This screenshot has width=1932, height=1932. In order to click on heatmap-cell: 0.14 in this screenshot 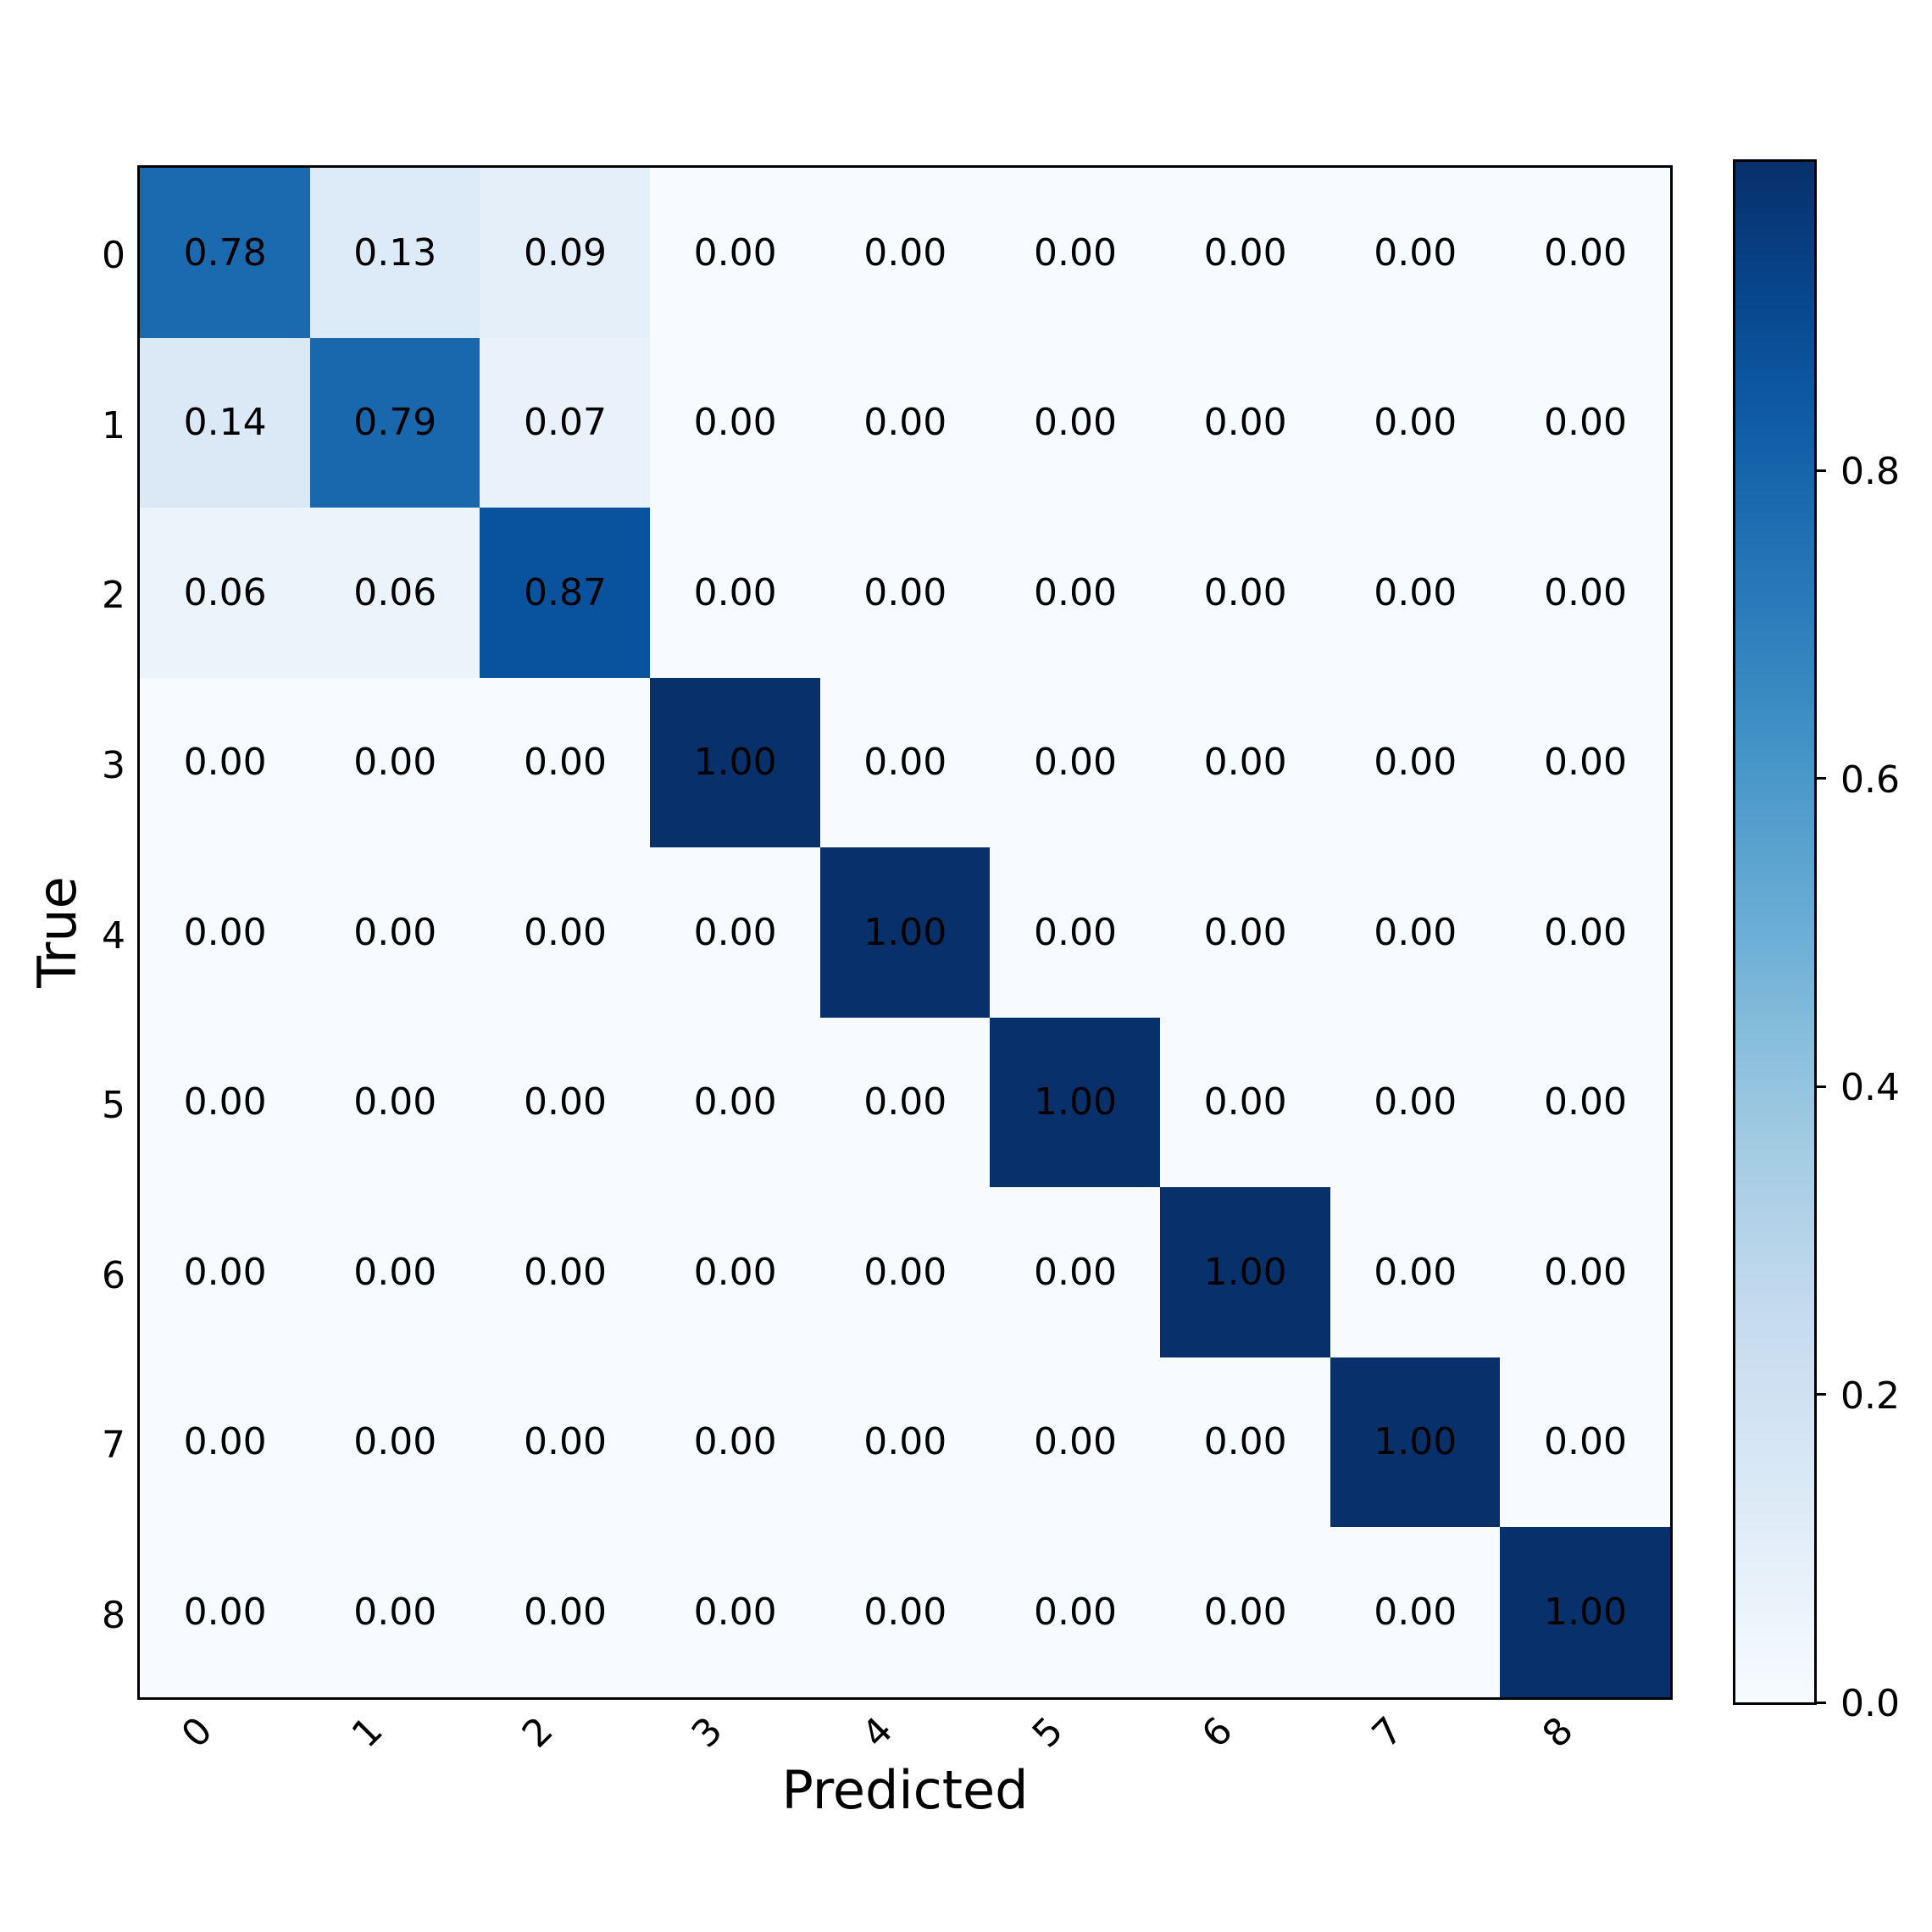, I will do `click(225, 422)`.